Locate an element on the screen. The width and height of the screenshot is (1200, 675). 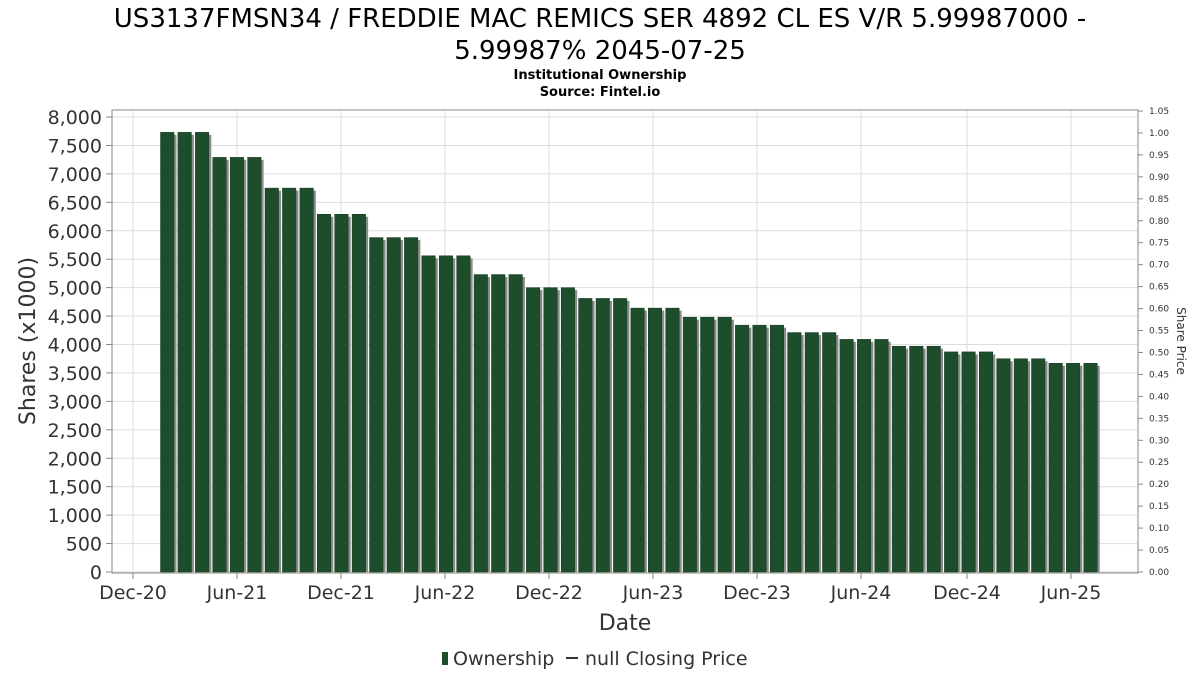
y-tick-label: 3,000 is located at coordinates (75, 402).